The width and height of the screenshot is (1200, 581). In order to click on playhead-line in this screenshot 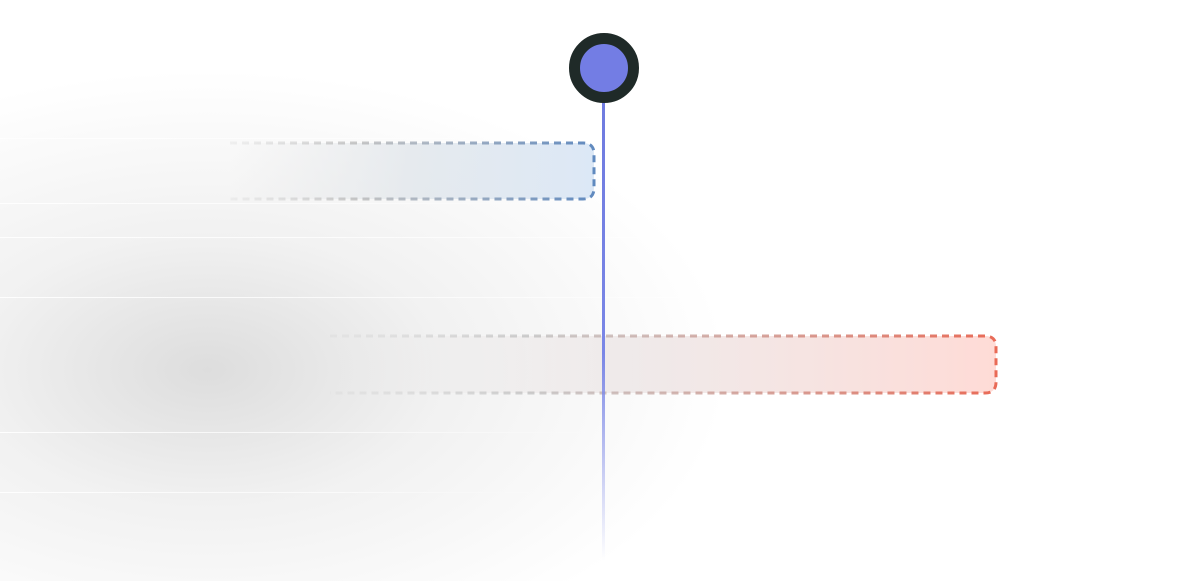, I will do `click(603, 330)`.